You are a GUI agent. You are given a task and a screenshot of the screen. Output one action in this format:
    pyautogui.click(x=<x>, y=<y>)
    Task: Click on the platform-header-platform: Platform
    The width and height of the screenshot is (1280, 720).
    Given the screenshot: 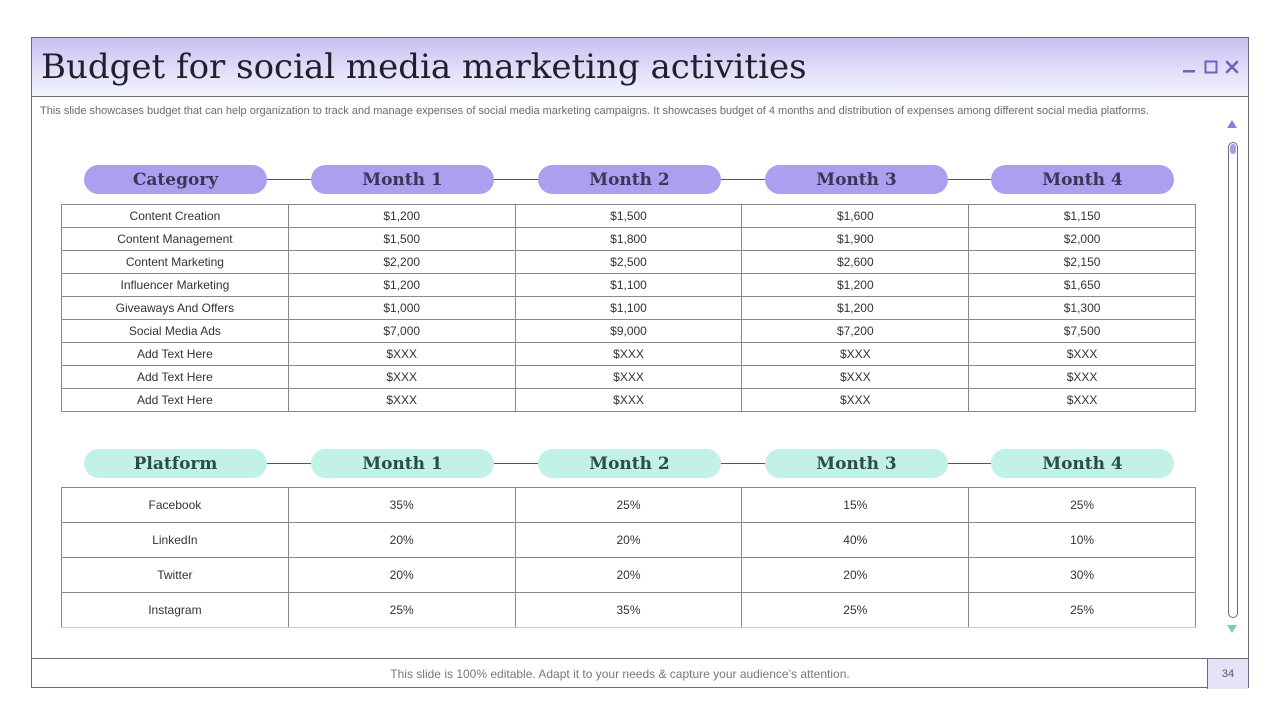 What is the action you would take?
    pyautogui.click(x=175, y=463)
    